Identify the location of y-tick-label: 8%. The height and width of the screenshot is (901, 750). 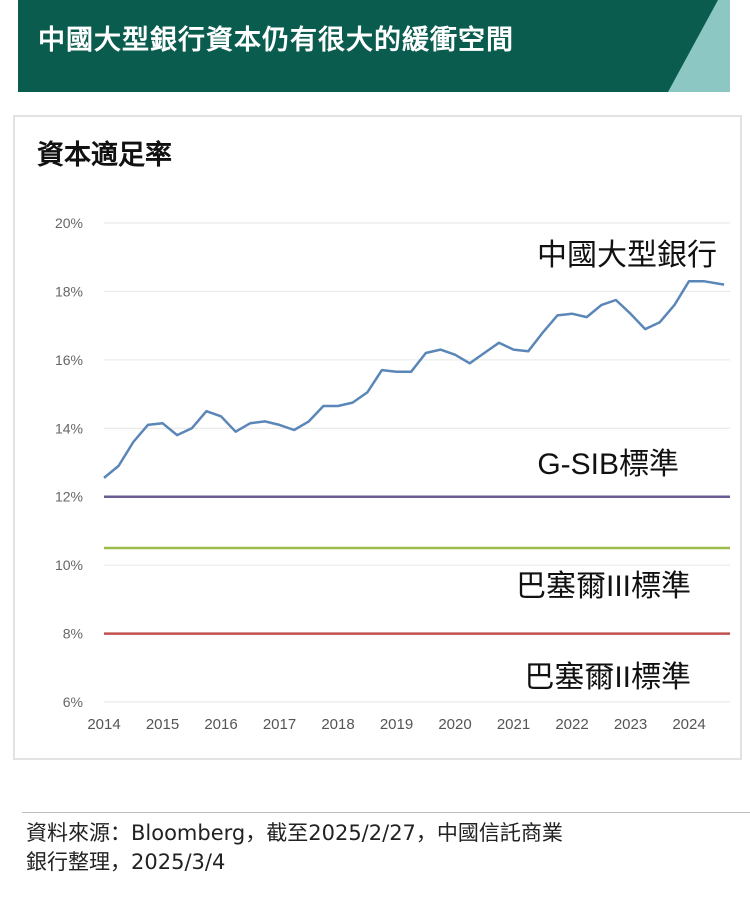
(73, 634).